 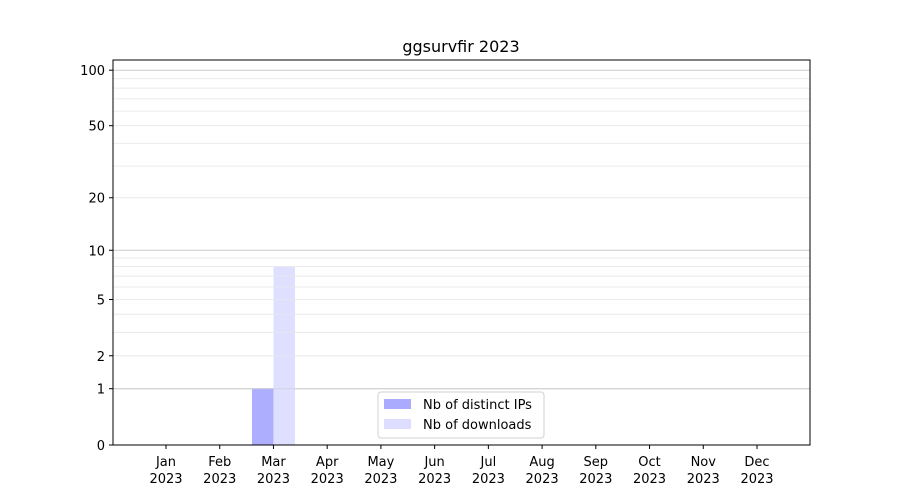 What do you see at coordinates (92, 71) in the screenshot?
I see `y-tick-label: 100` at bounding box center [92, 71].